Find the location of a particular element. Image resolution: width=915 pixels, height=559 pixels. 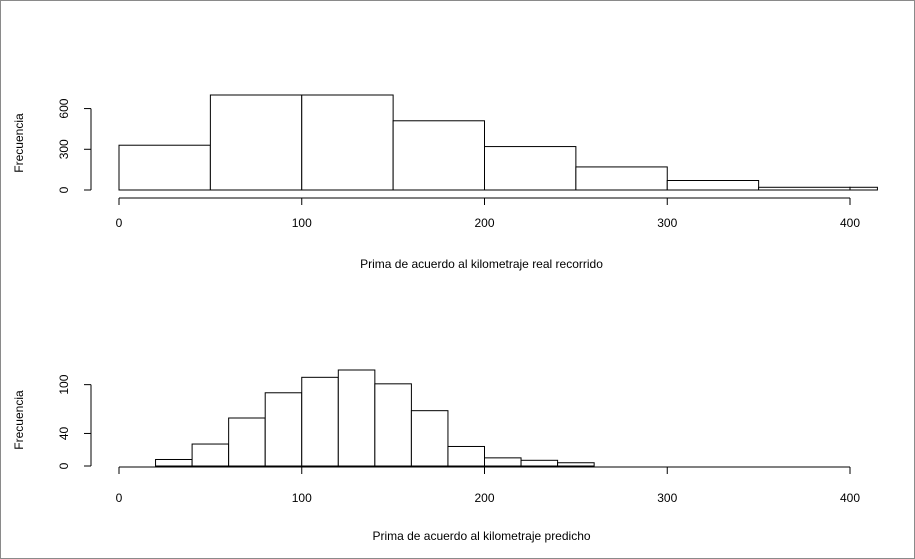

histogram-predicted-x-label: Prima de acuerdo al kilometraje predicho is located at coordinates (481, 536).